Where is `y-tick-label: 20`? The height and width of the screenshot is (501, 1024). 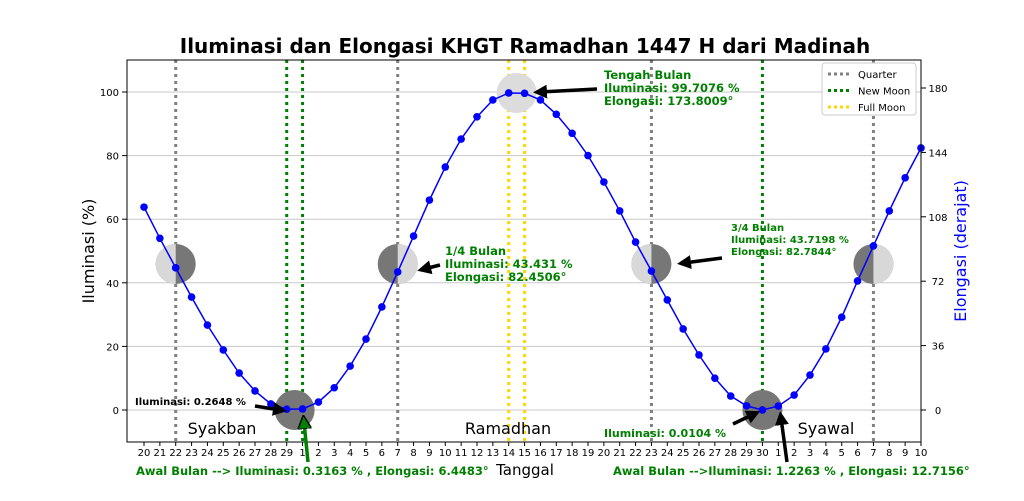 y-tick-label: 20 is located at coordinates (112, 347).